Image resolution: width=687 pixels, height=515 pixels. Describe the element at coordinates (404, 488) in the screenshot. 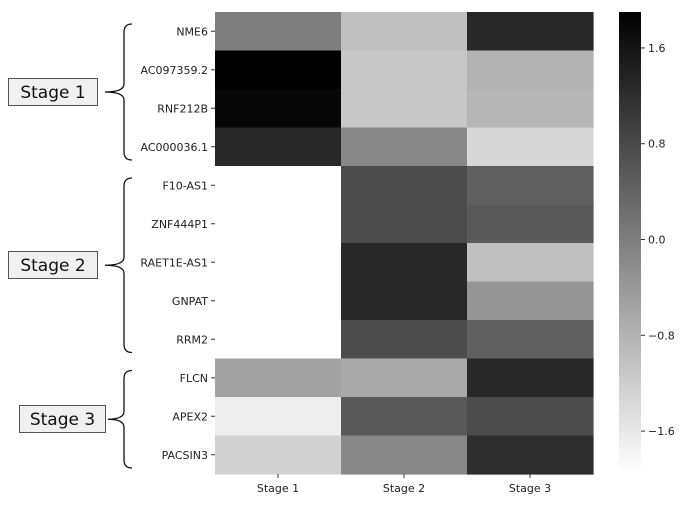

I see `column-label: Stage 2` at that location.